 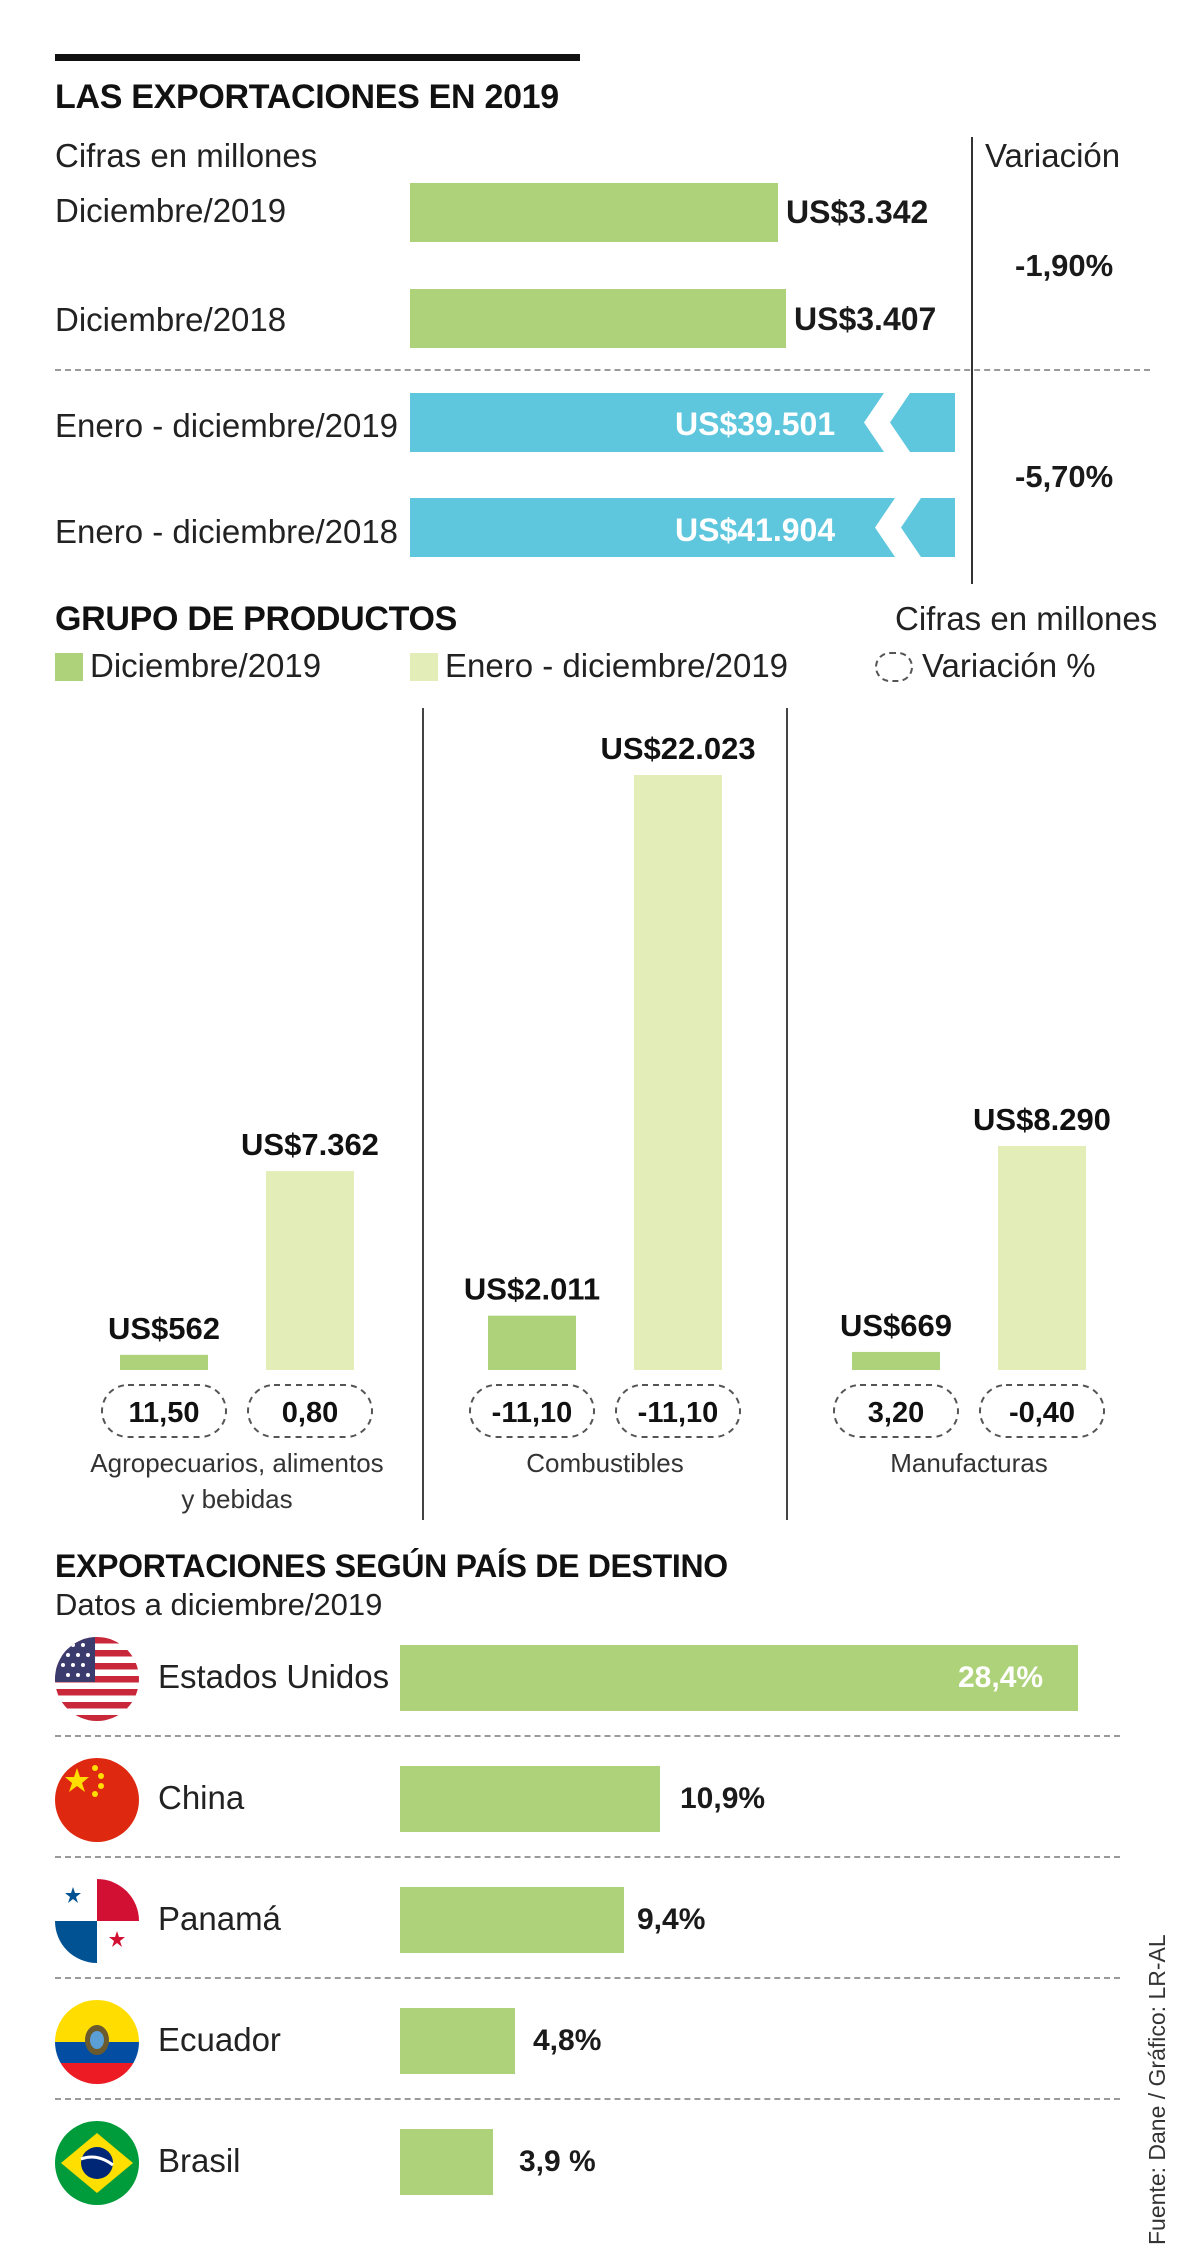 What do you see at coordinates (424, 667) in the screenshot?
I see `legend-swatch-year` at bounding box center [424, 667].